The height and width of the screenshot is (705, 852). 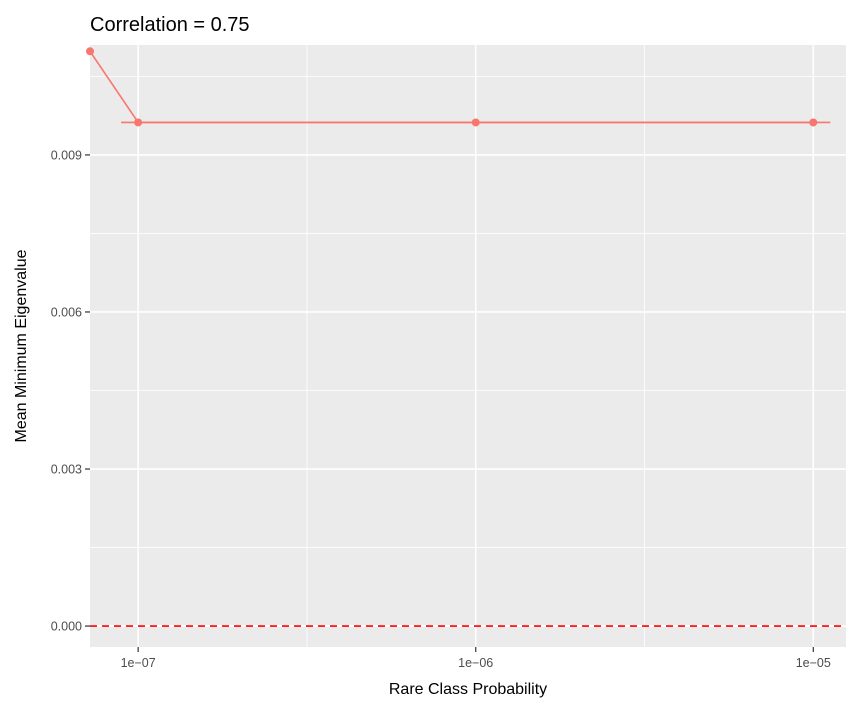 What do you see at coordinates (475, 663) in the screenshot?
I see `x-tick-label: 1e−06` at bounding box center [475, 663].